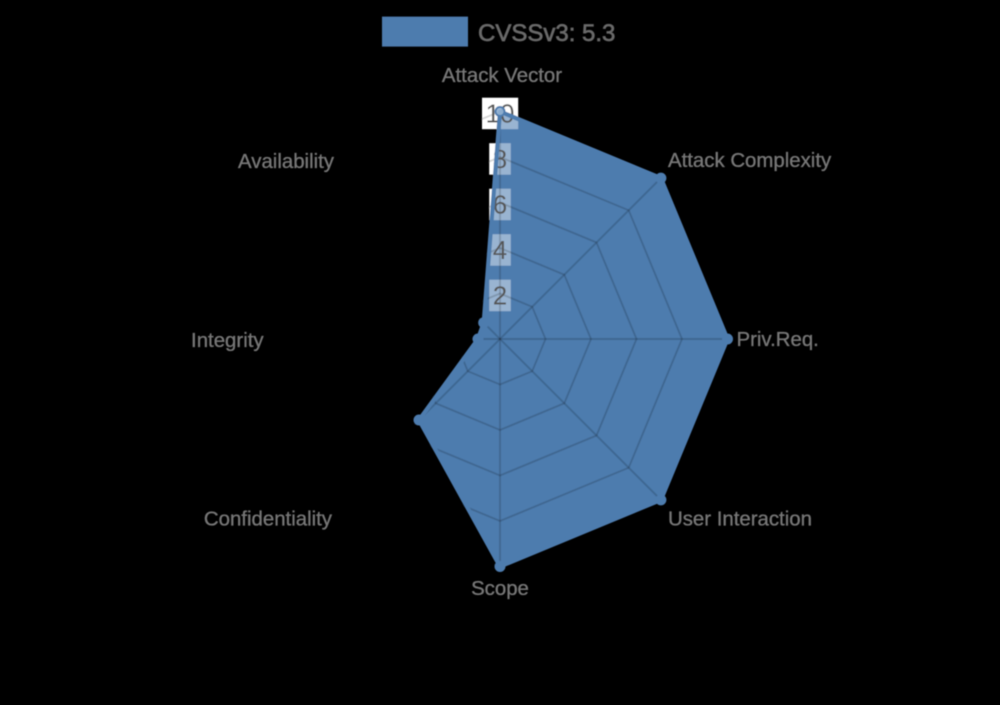  What do you see at coordinates (778, 340) in the screenshot?
I see `svg-text: Priv.Req.` at bounding box center [778, 340].